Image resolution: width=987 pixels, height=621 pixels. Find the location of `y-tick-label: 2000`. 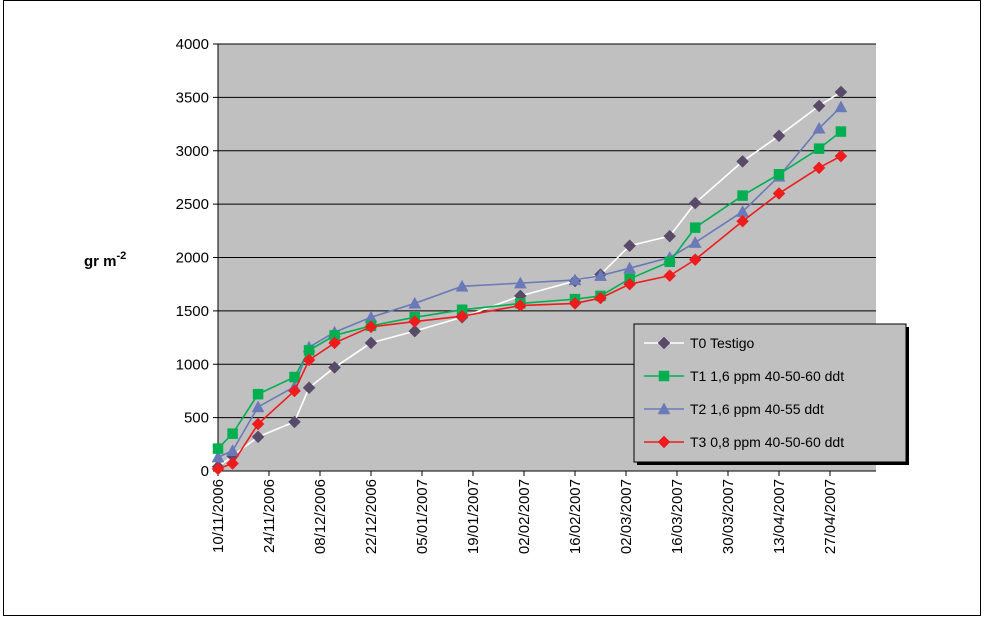

y-tick-label: 2000 is located at coordinates (192, 258).